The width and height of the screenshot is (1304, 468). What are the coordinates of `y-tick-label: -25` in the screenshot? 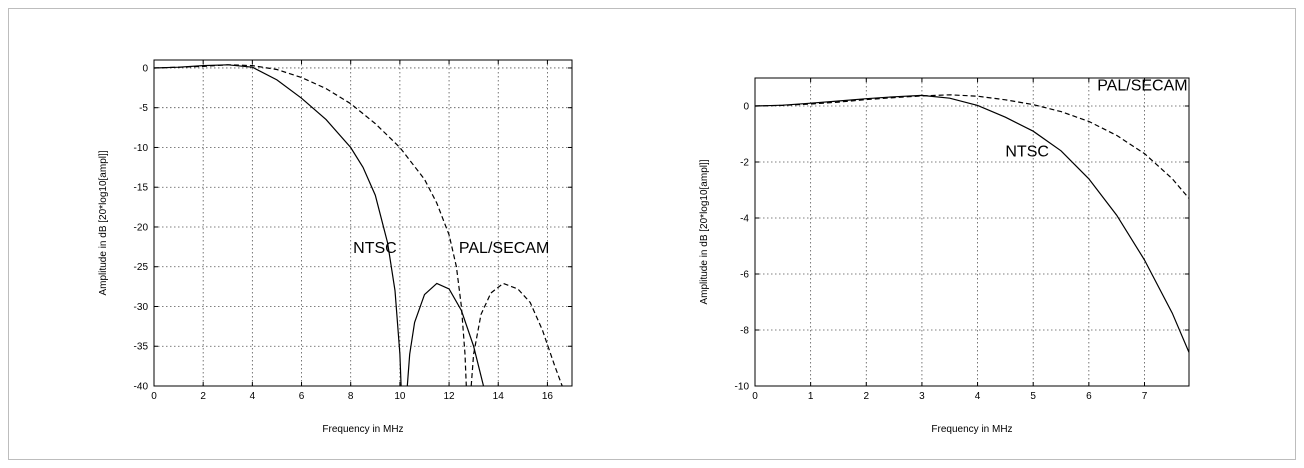 It's located at (141, 267).